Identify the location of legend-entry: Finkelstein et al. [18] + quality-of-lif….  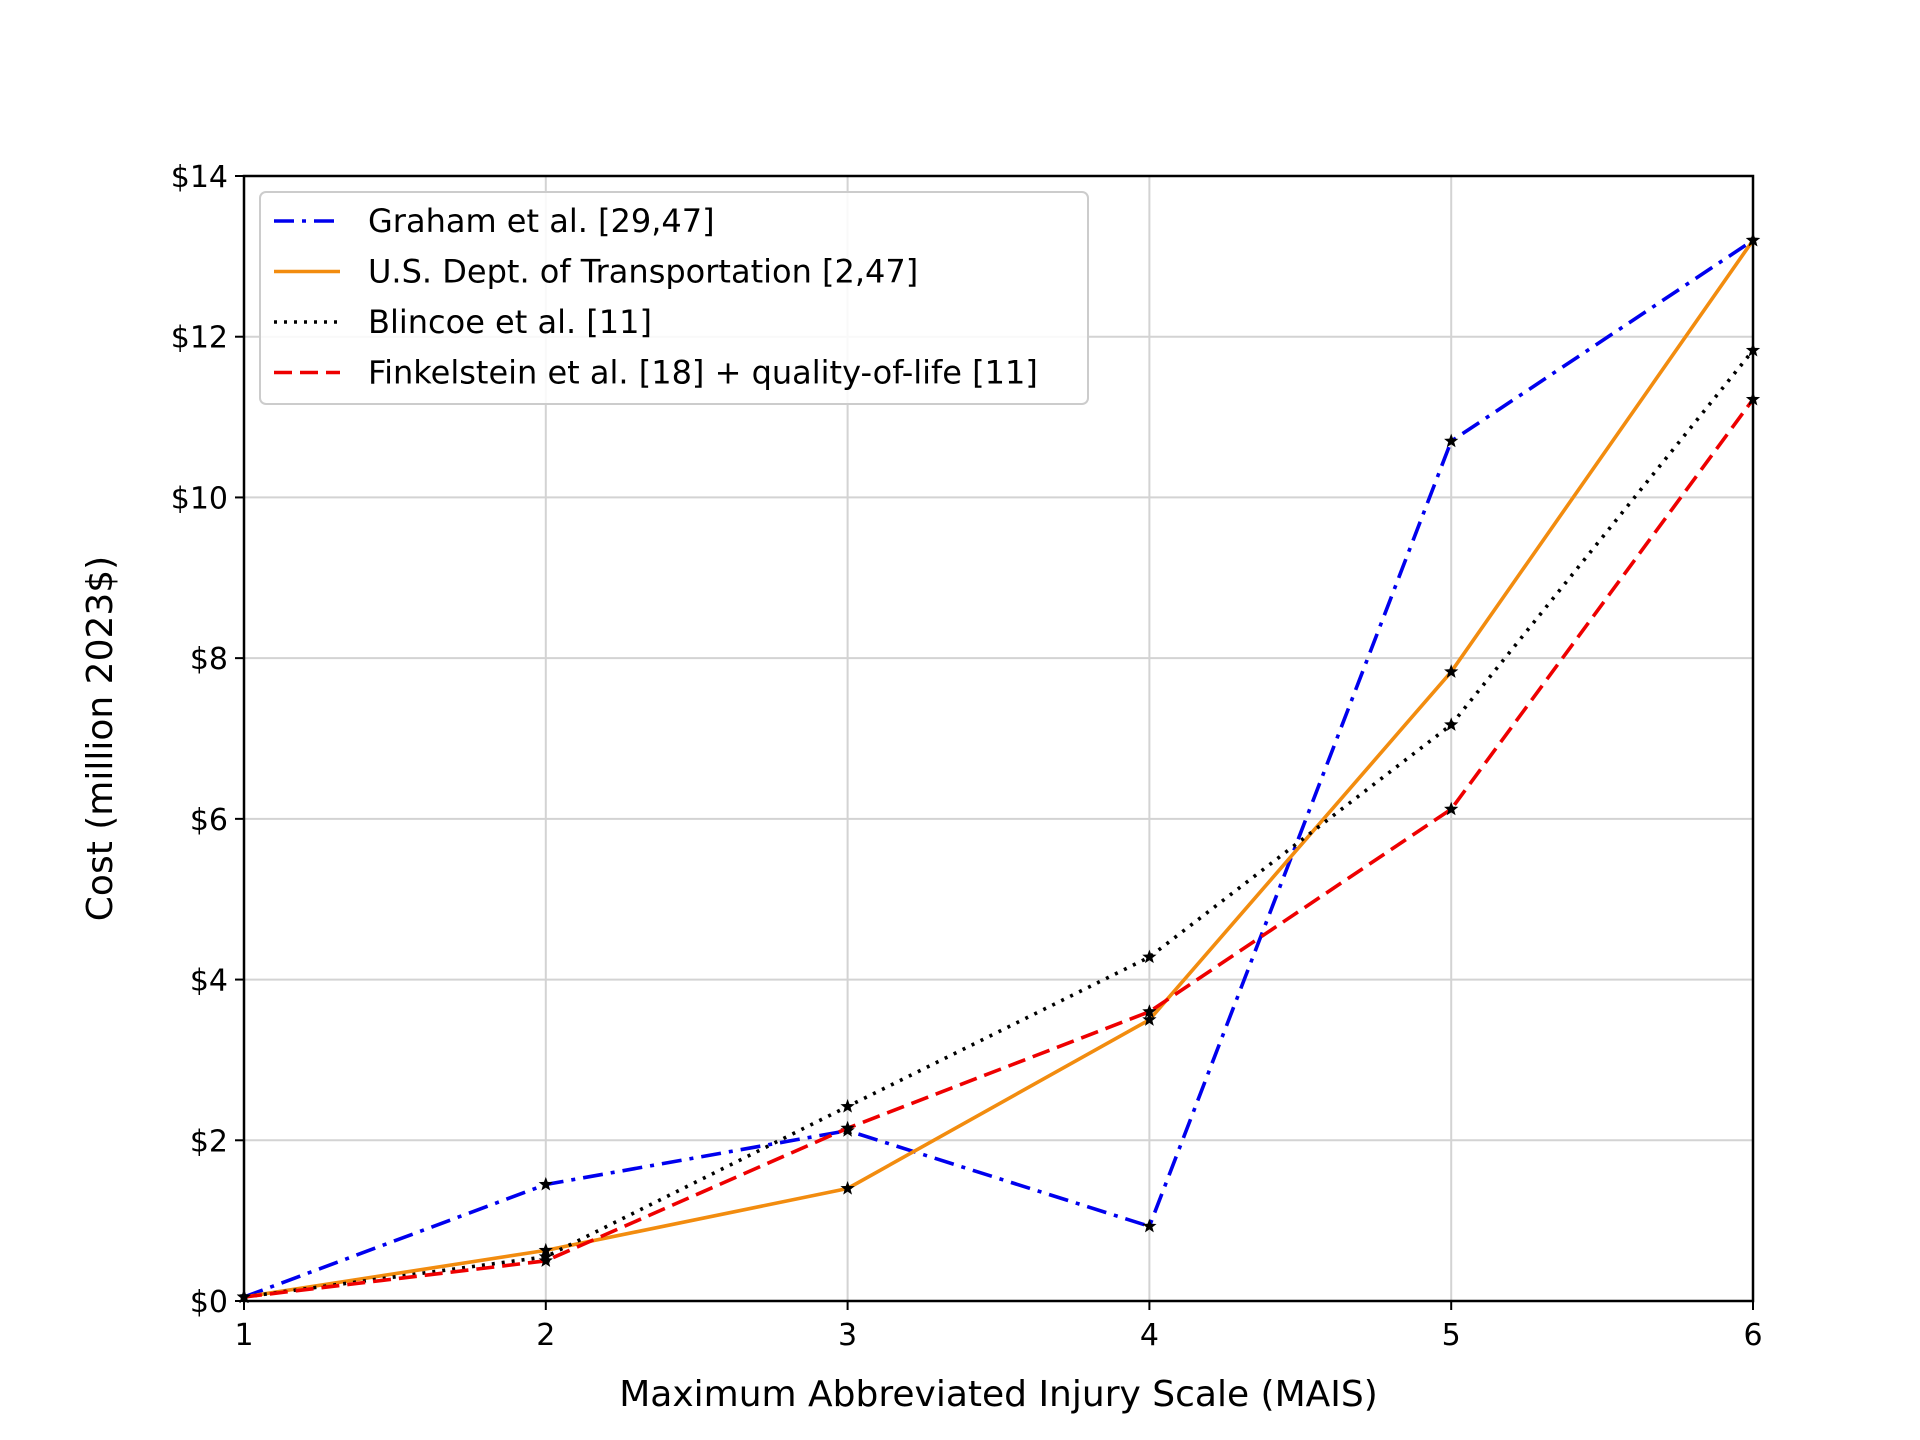
(656, 373).